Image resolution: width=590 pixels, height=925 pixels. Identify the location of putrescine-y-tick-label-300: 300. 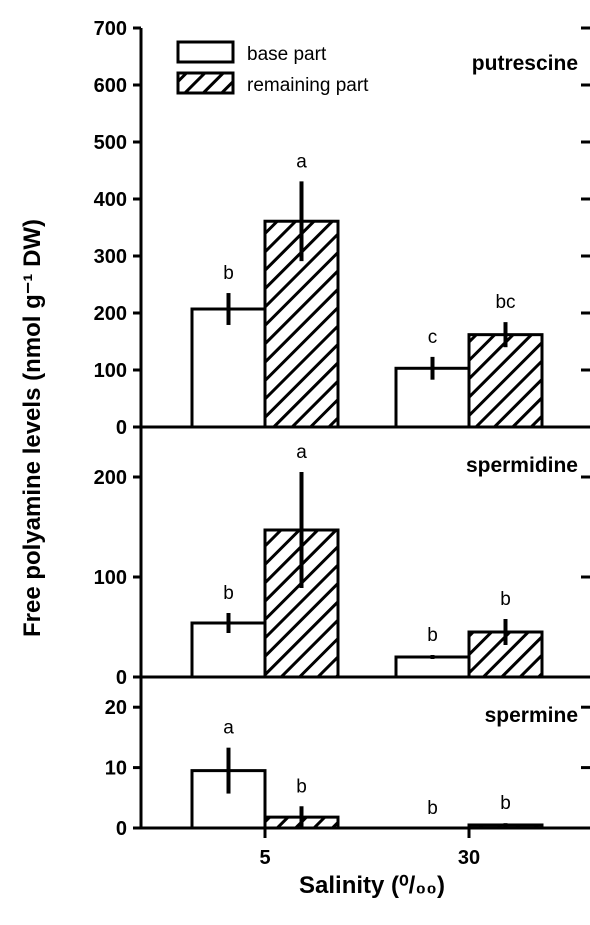
(110, 257).